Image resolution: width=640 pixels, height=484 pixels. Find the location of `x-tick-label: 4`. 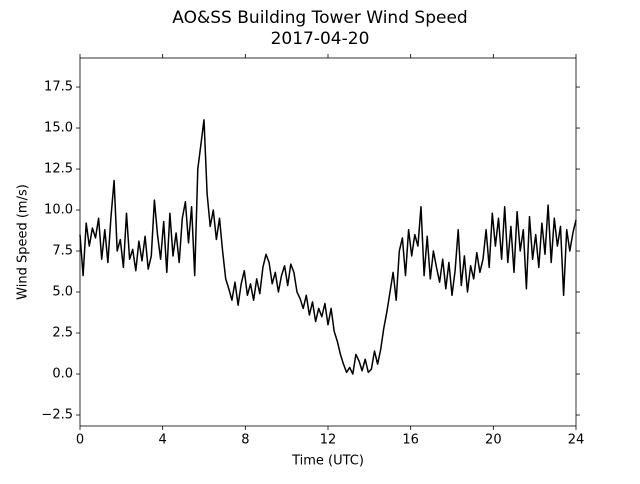

x-tick-label: 4 is located at coordinates (163, 440).